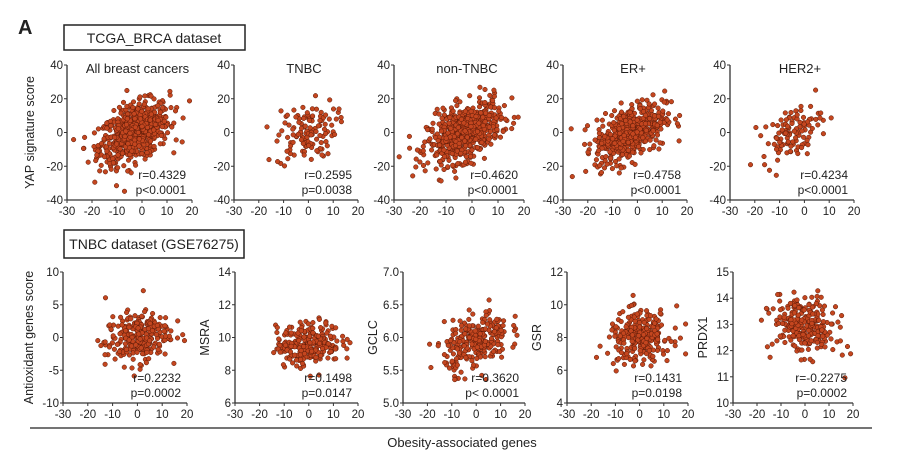  I want to click on x-tick-label: -20, so click(259, 415).